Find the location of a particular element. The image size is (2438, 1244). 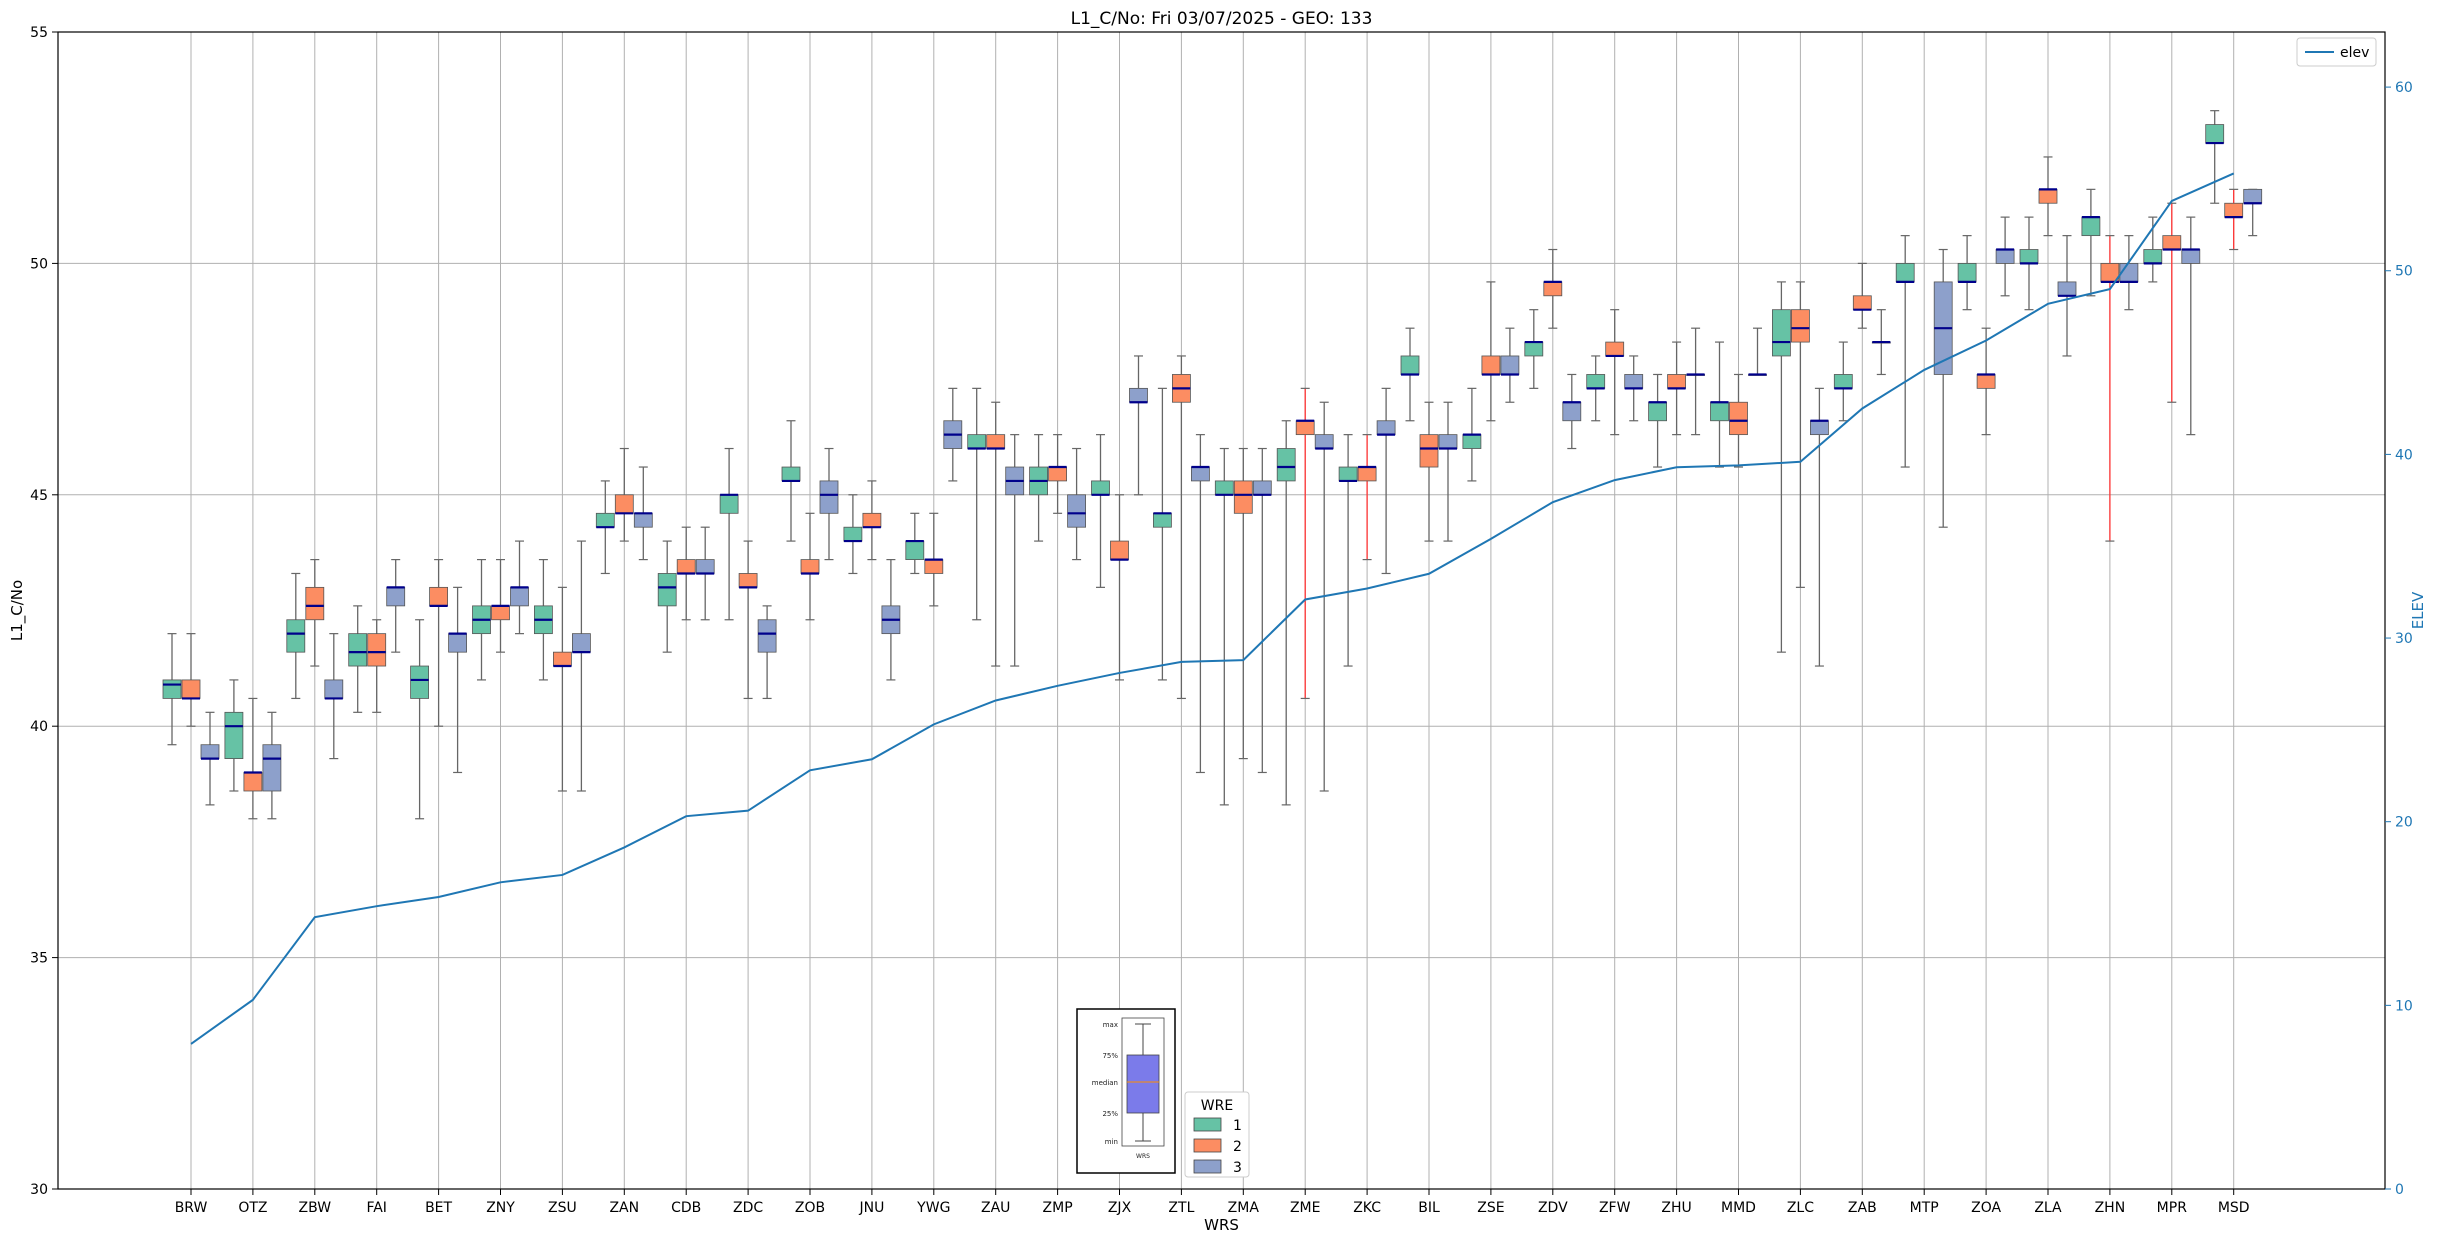

inset-xlabel: WRS is located at coordinates (1143, 1156).